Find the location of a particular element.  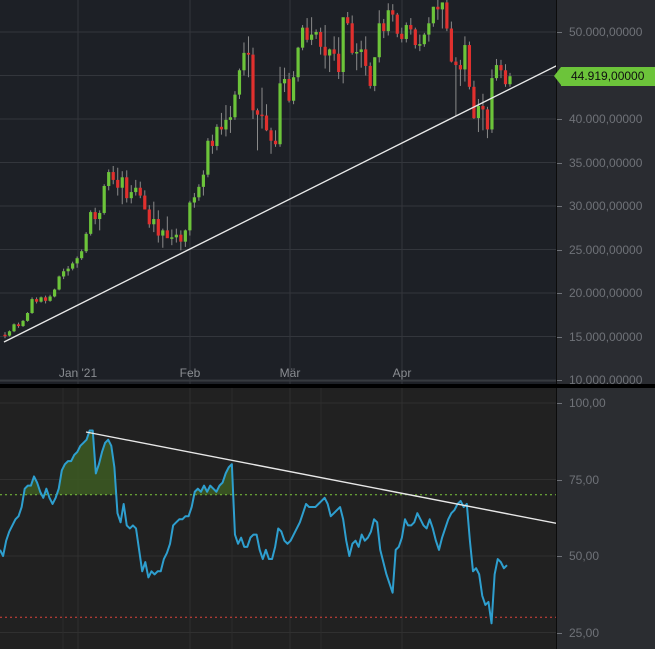

rsi-resistance-trendline is located at coordinates (321, 478).